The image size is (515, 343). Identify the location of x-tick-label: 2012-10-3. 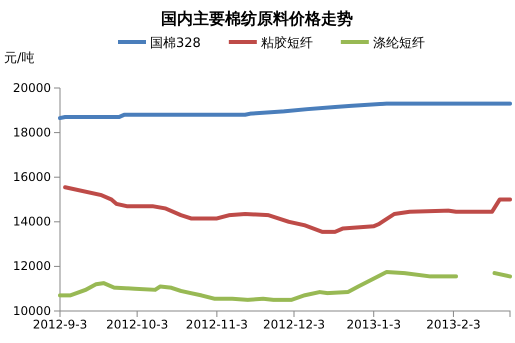
(137, 325).